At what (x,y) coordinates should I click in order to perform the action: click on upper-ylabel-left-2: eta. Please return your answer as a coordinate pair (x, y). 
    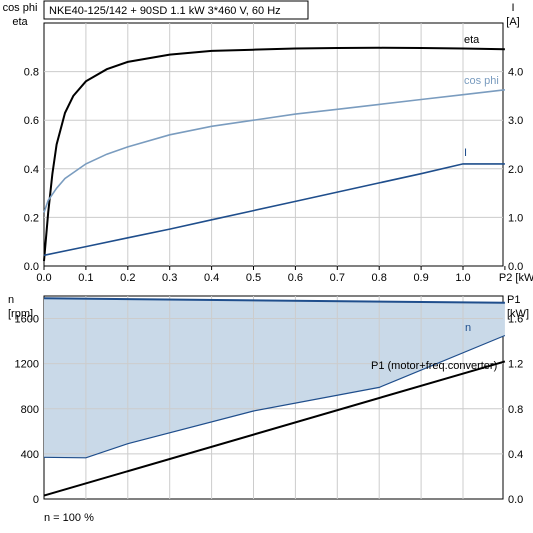
    Looking at the image, I should click on (20, 22).